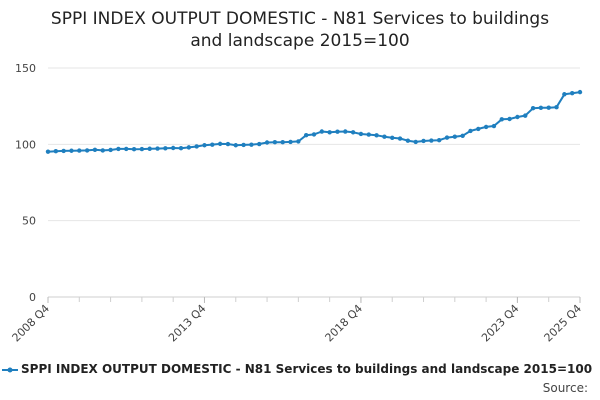 Image resolution: width=600 pixels, height=400 pixels. Describe the element at coordinates (565, 388) in the screenshot. I see `source-label: Source:` at that location.